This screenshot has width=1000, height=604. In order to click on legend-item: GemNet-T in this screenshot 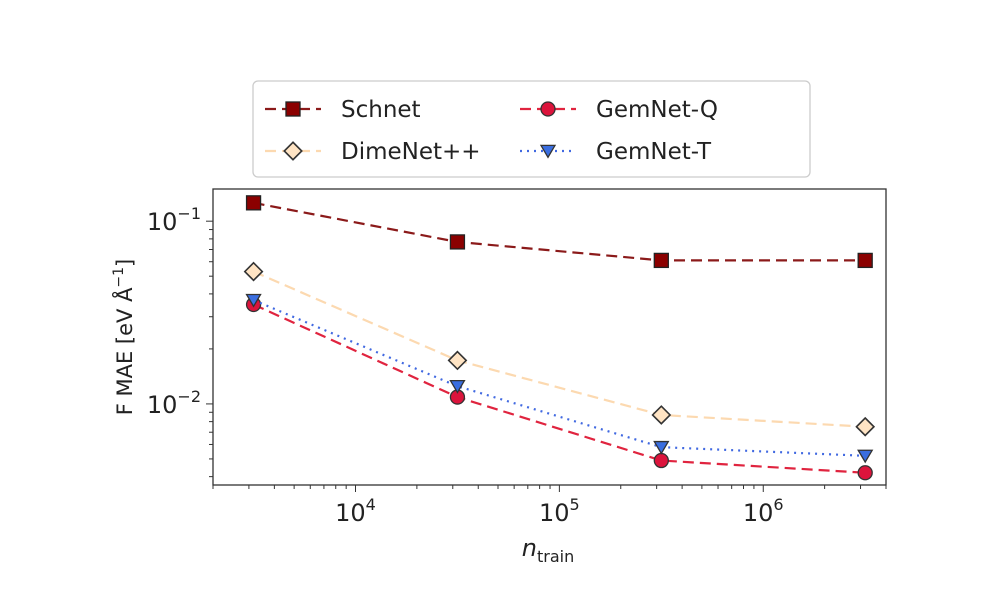, I will do `click(616, 152)`.